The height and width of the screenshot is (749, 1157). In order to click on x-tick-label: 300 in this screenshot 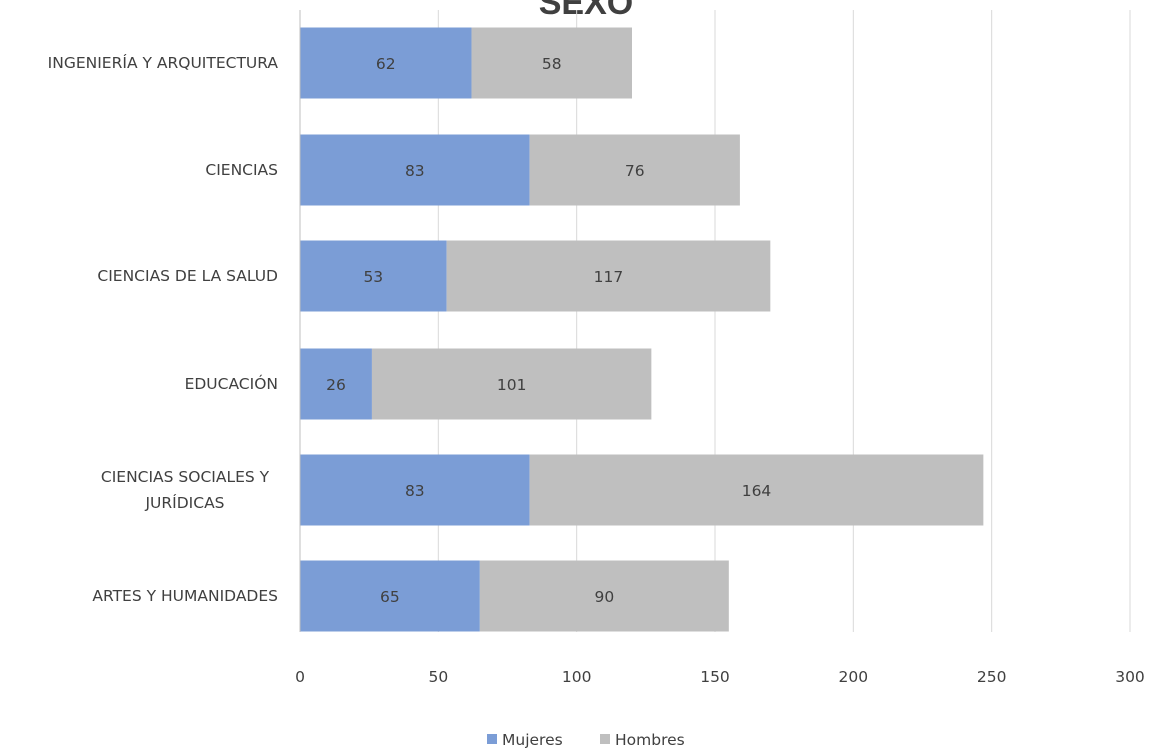, I will do `click(1130, 677)`.